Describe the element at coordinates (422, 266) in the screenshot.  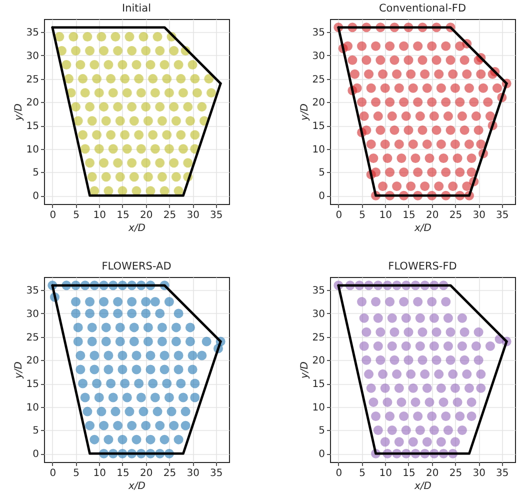
I see `chart-title: FLOWERS-FD` at that location.